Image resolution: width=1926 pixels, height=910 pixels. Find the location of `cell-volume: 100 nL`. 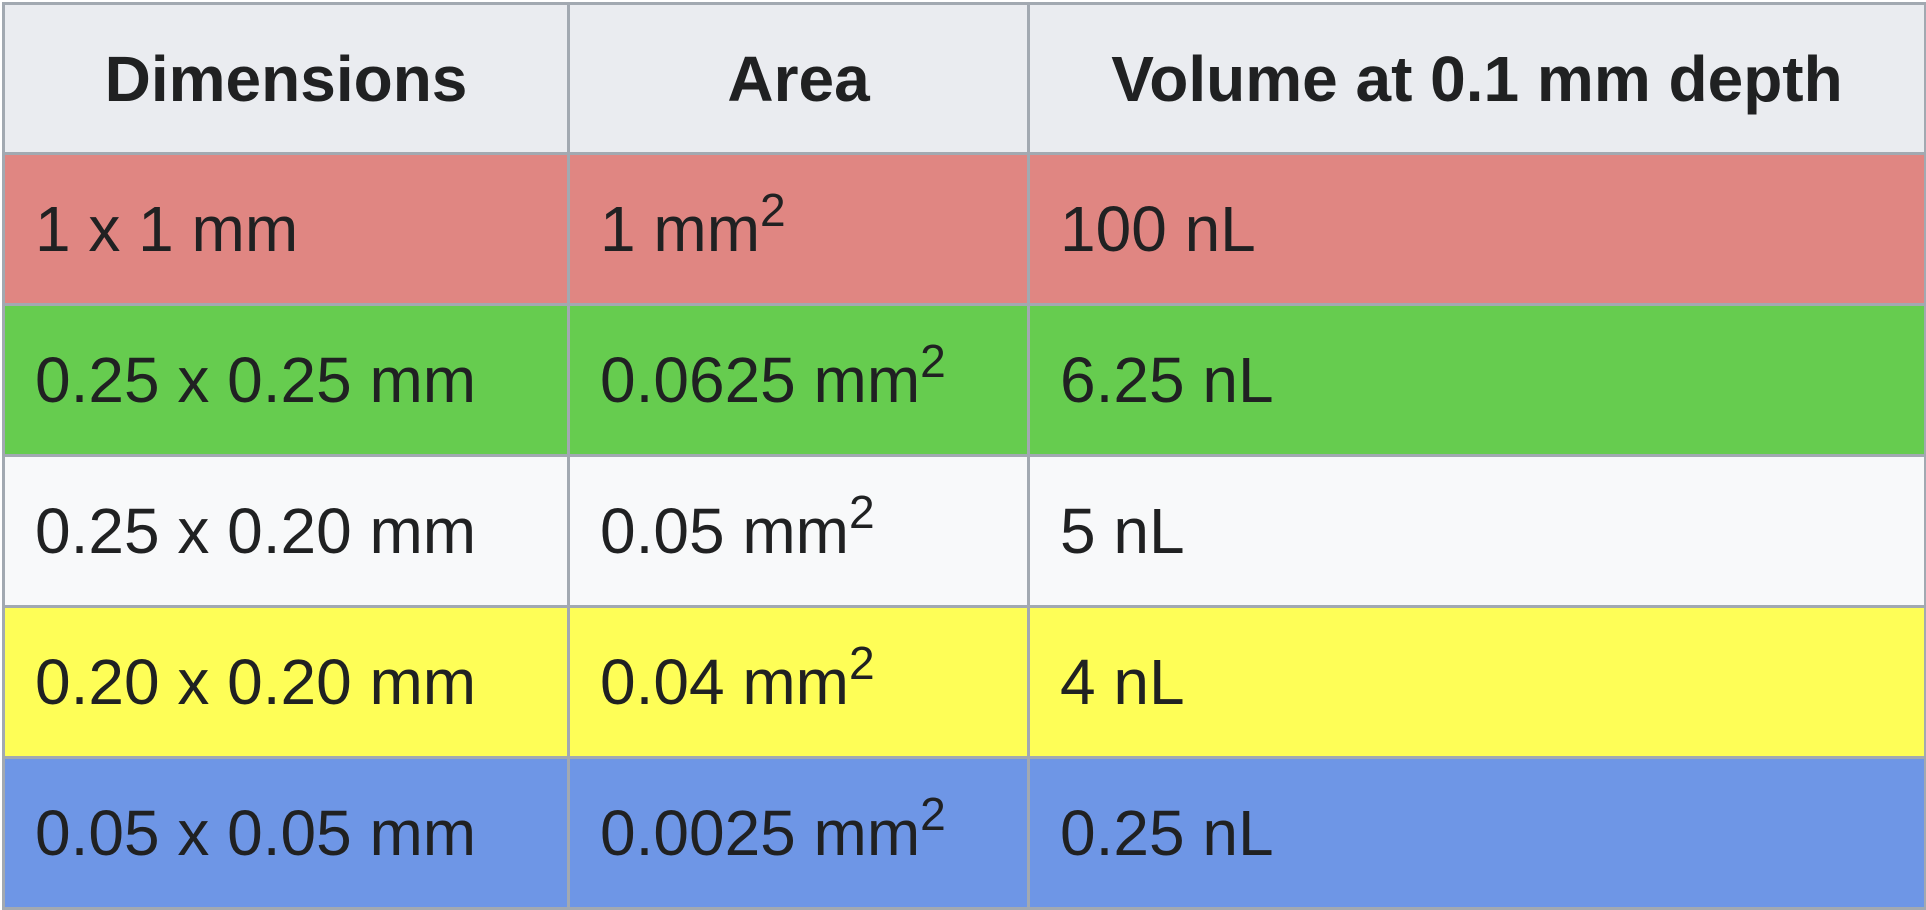

cell-volume: 100 nL is located at coordinates (1476, 229).